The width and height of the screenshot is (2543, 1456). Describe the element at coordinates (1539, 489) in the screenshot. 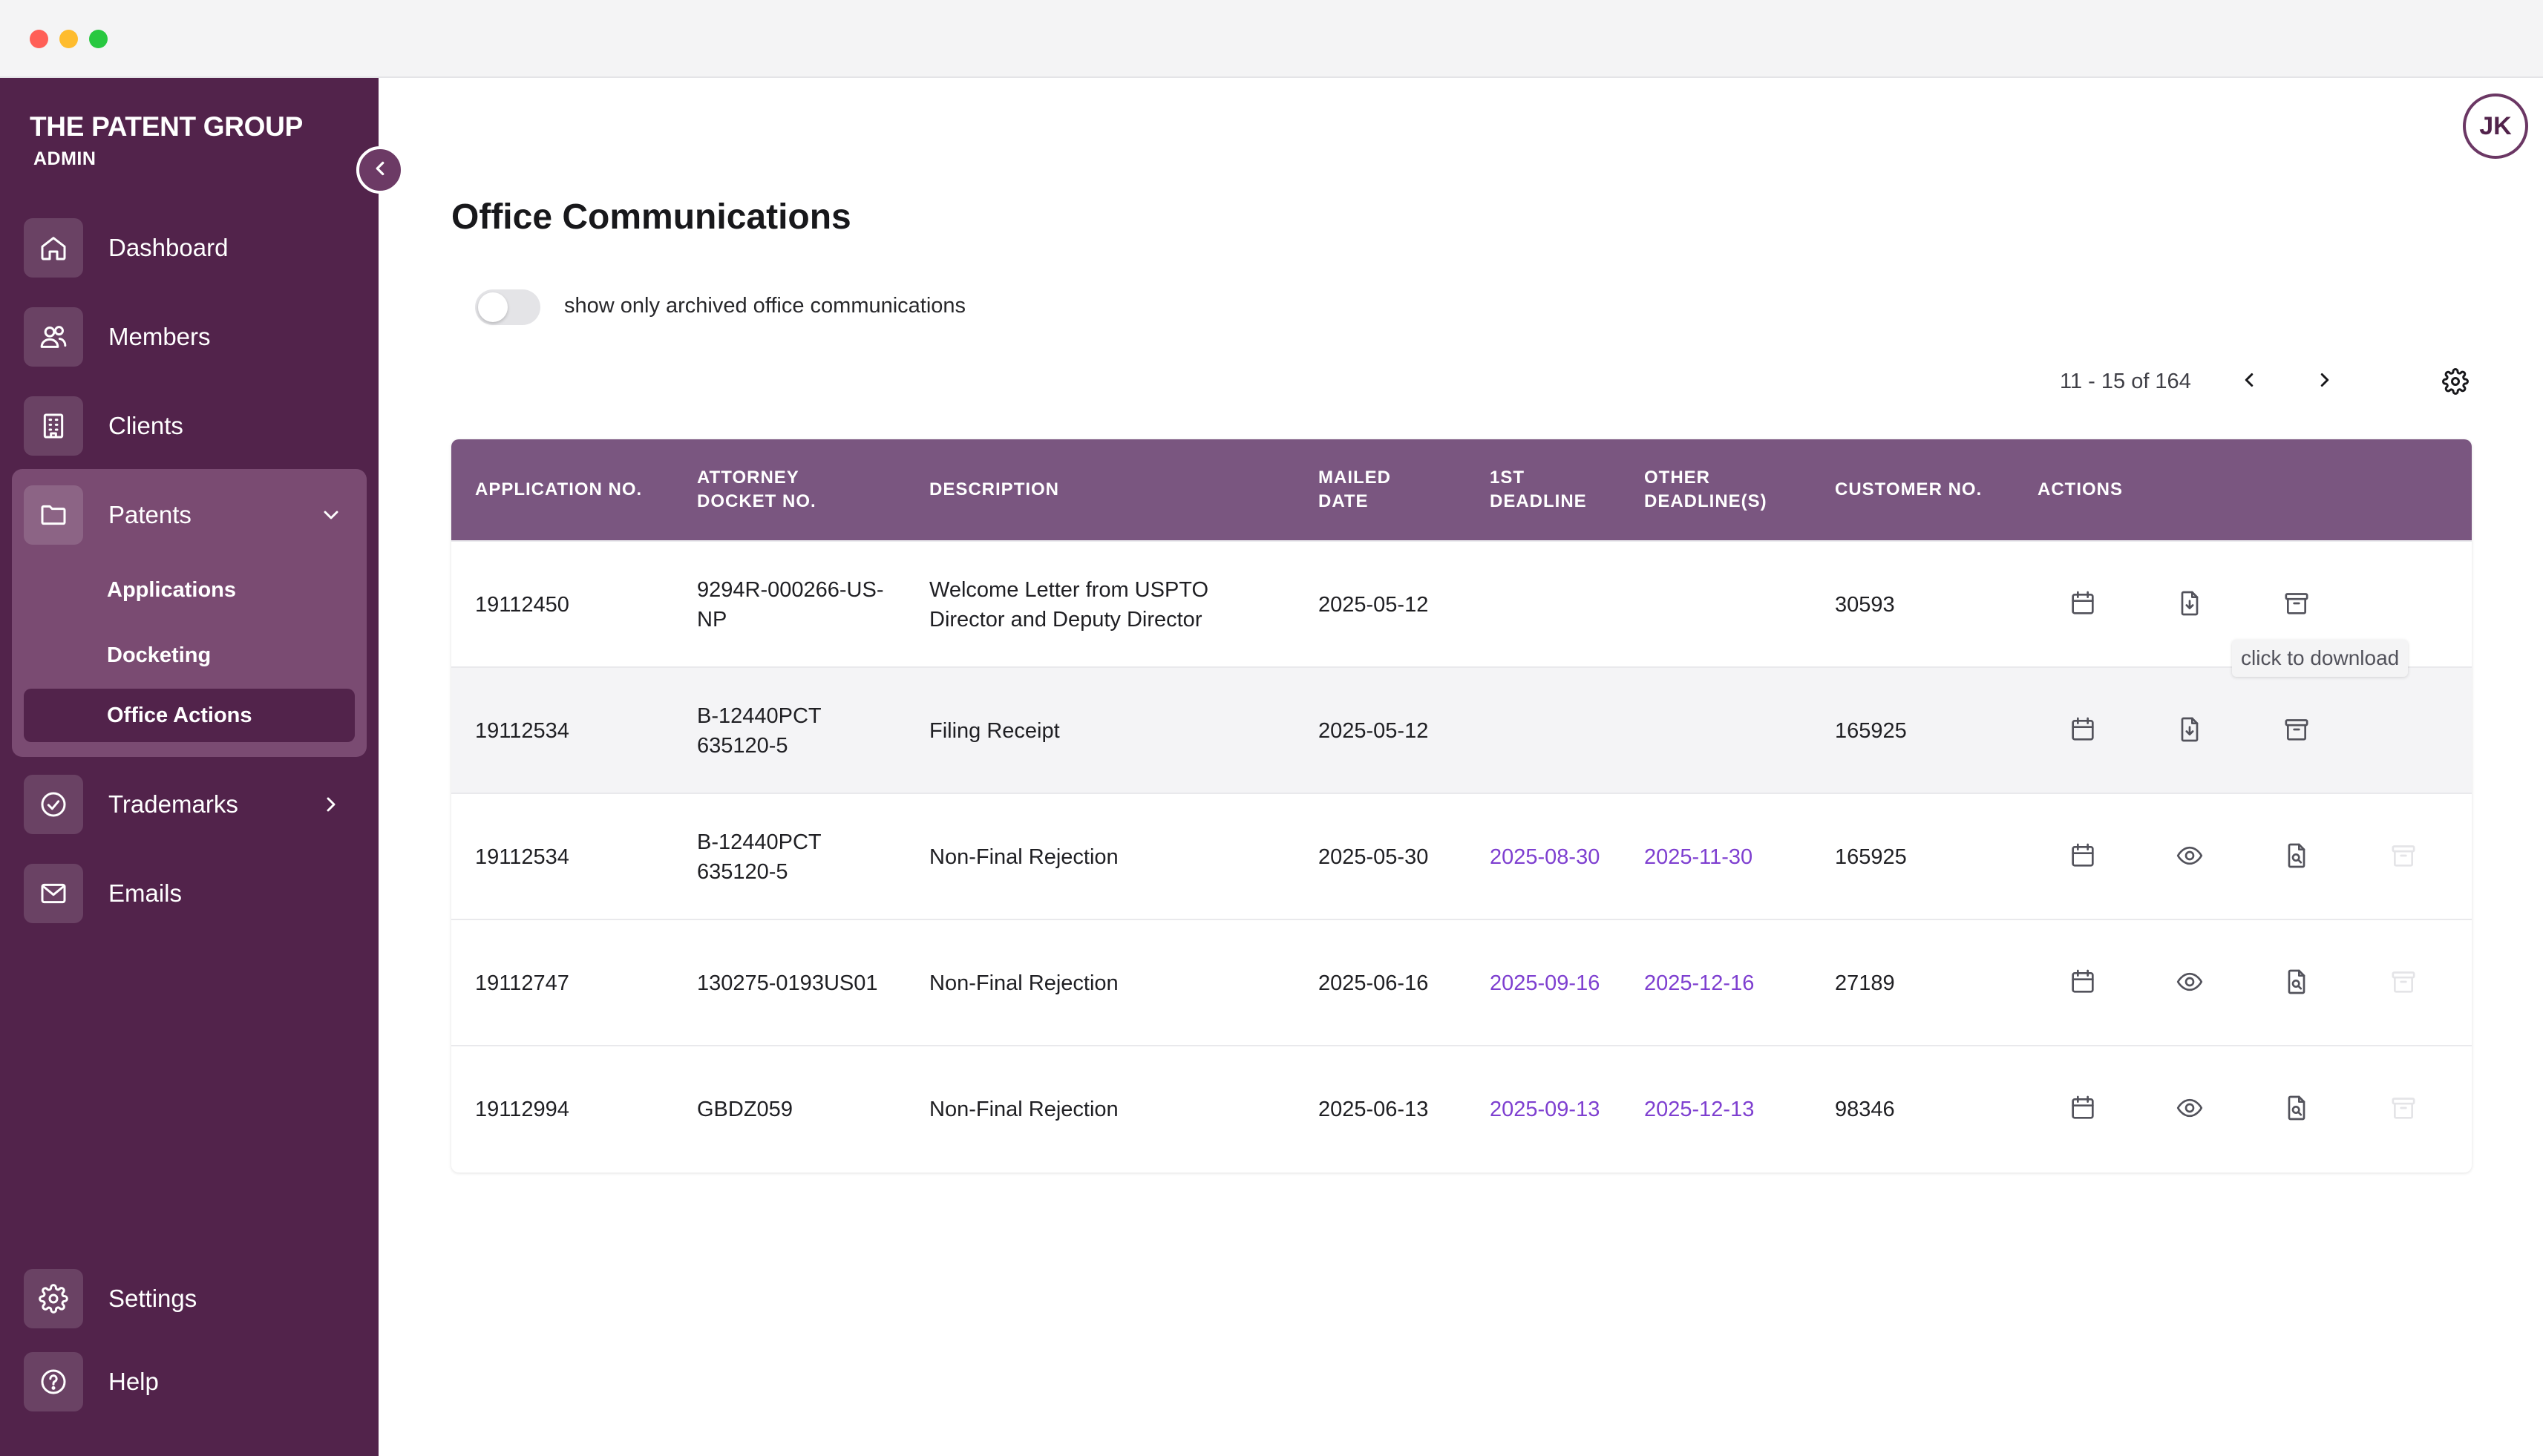

I see `column-header-first-deadline: 1ST DEADLINE` at that location.